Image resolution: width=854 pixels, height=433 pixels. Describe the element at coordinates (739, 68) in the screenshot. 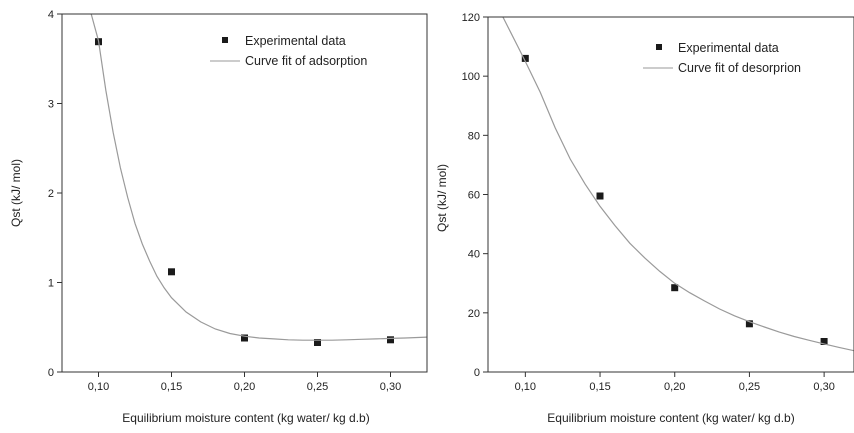

I see `legend-label-fit: Curve fit of desorprion` at that location.